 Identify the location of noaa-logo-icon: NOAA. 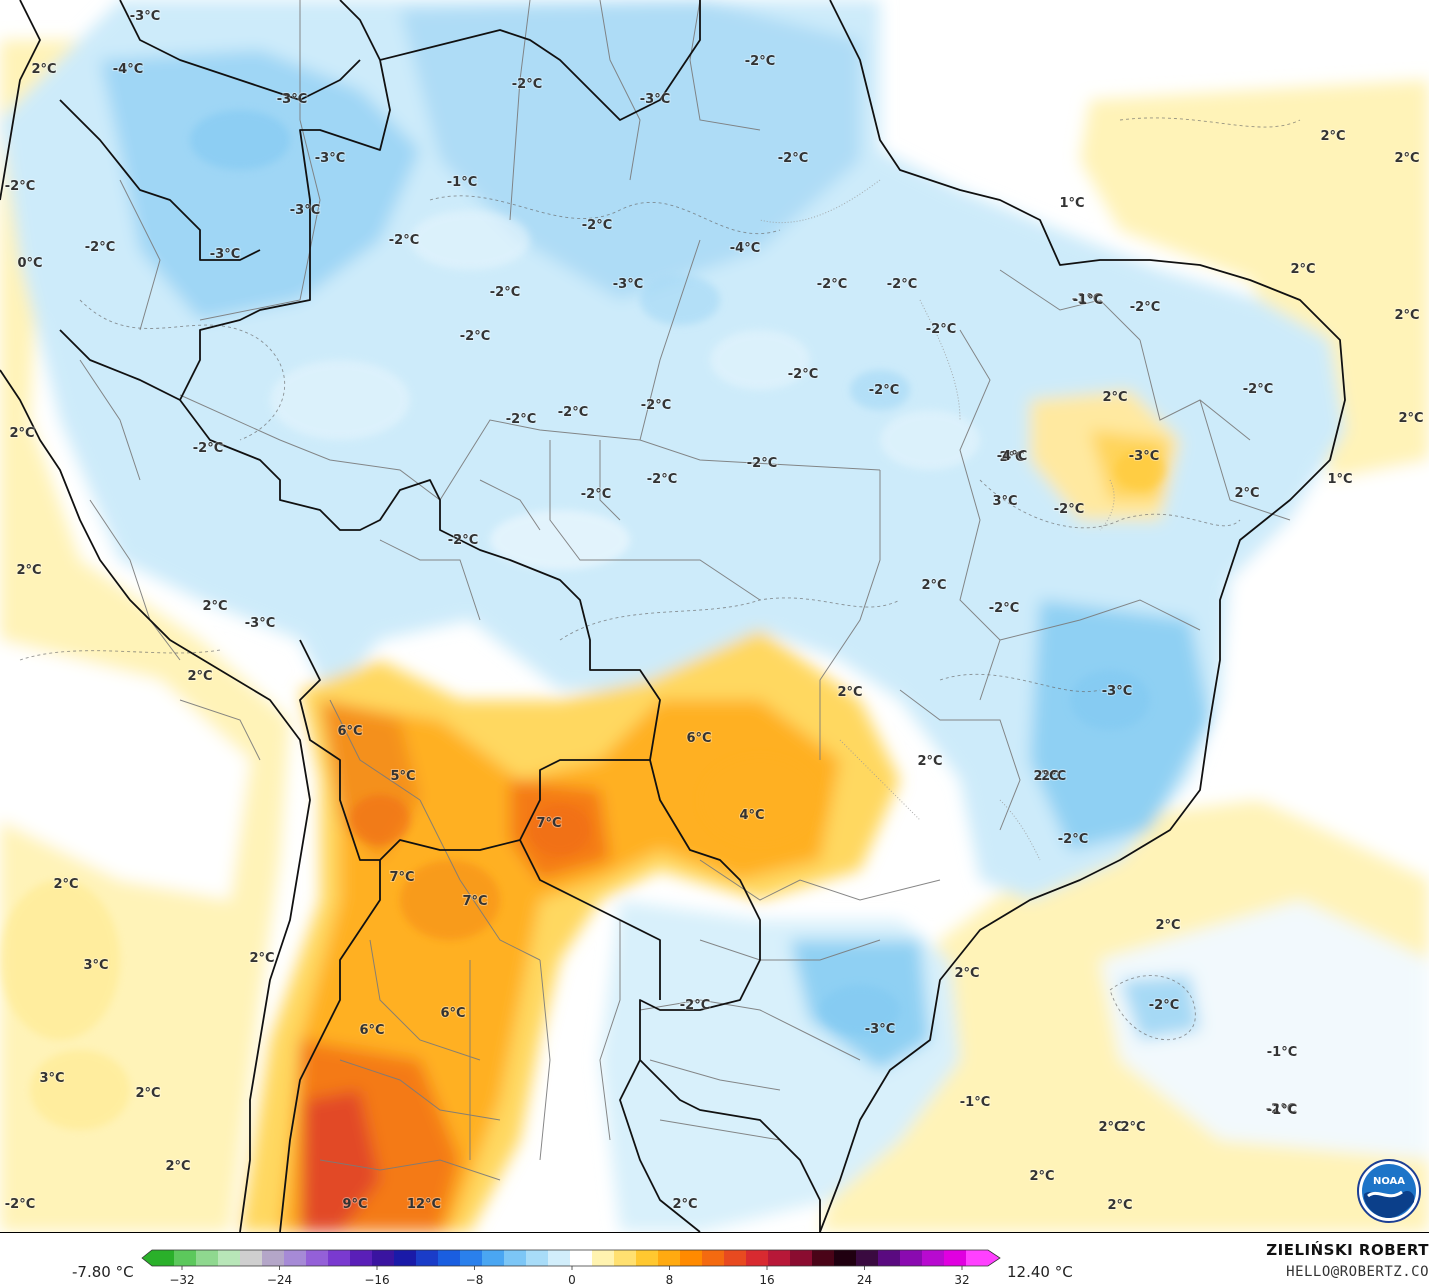
(1389, 1191).